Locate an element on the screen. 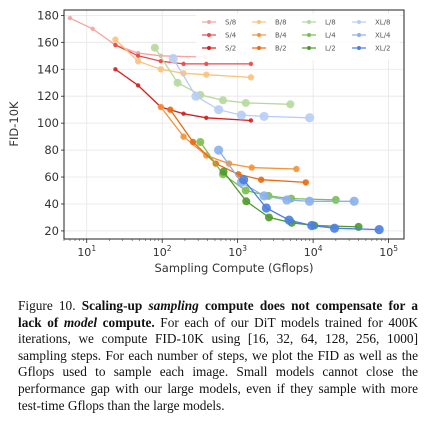 The width and height of the screenshot is (434, 434). y-tick-label: 60 is located at coordinates (51, 177).